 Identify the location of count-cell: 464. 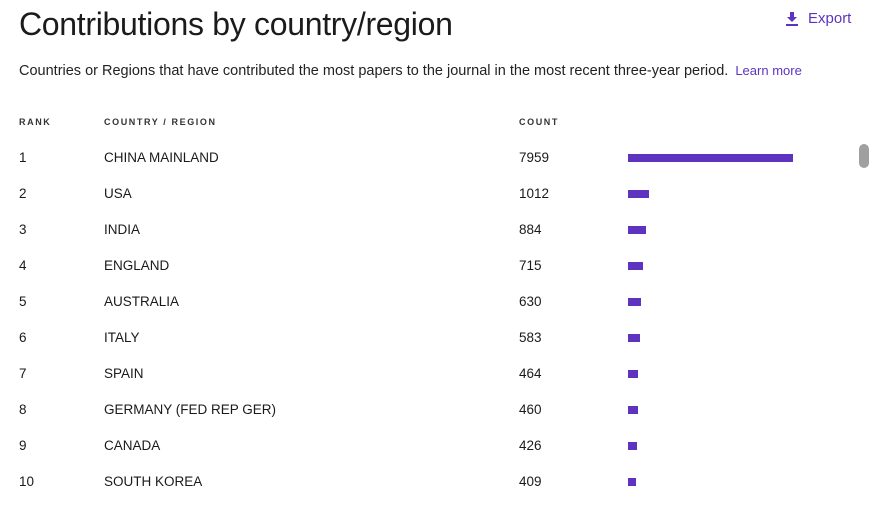
(530, 373).